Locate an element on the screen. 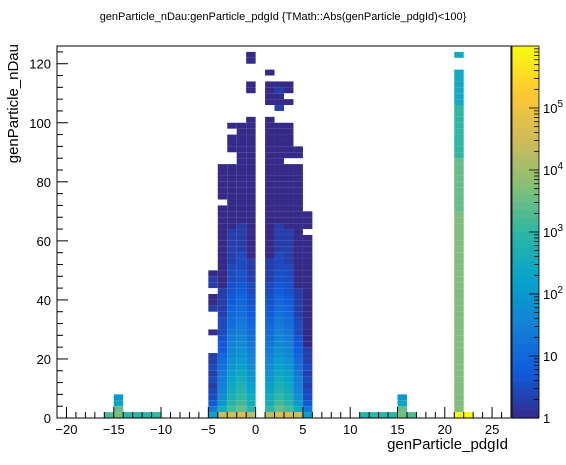 The width and height of the screenshot is (566, 465). x-tick-label: −5 is located at coordinates (208, 429).